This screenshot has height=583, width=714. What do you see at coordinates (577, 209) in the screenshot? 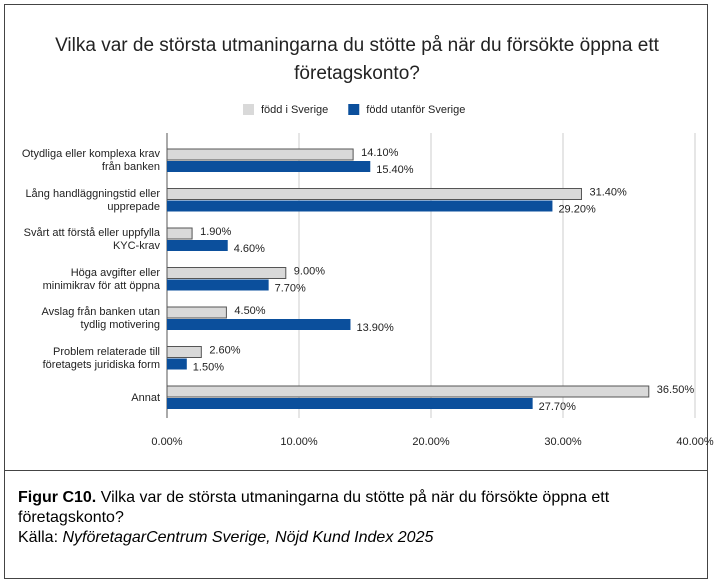
I see `value-label: 29.20%` at bounding box center [577, 209].